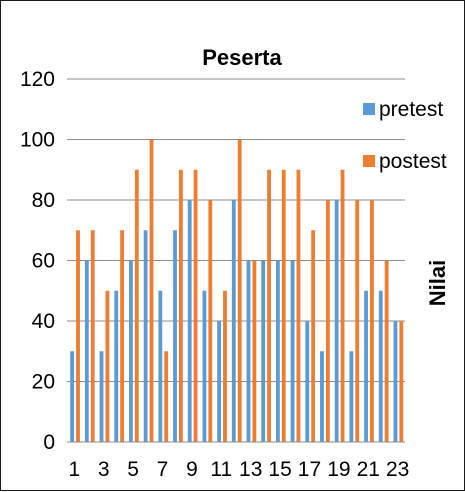 The height and width of the screenshot is (492, 465). What do you see at coordinates (192, 469) in the screenshot?
I see `x-tick-label: 9` at bounding box center [192, 469].